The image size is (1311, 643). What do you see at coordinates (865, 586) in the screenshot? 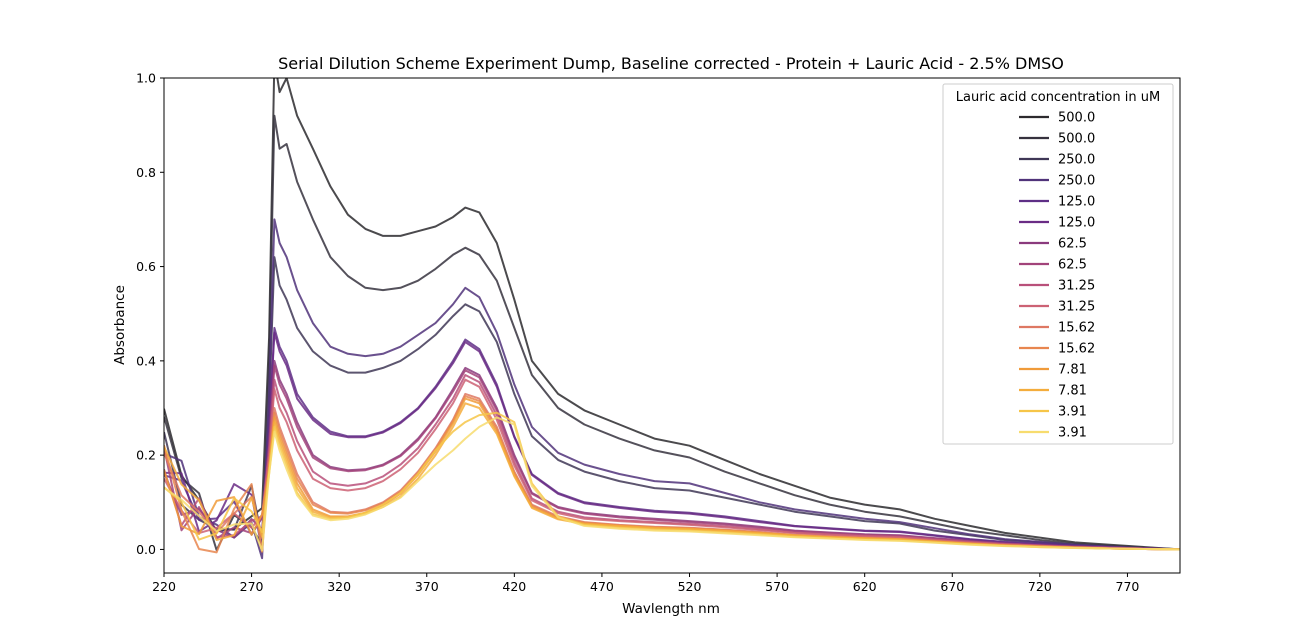
I see `x-tick-label: 620` at bounding box center [865, 586].